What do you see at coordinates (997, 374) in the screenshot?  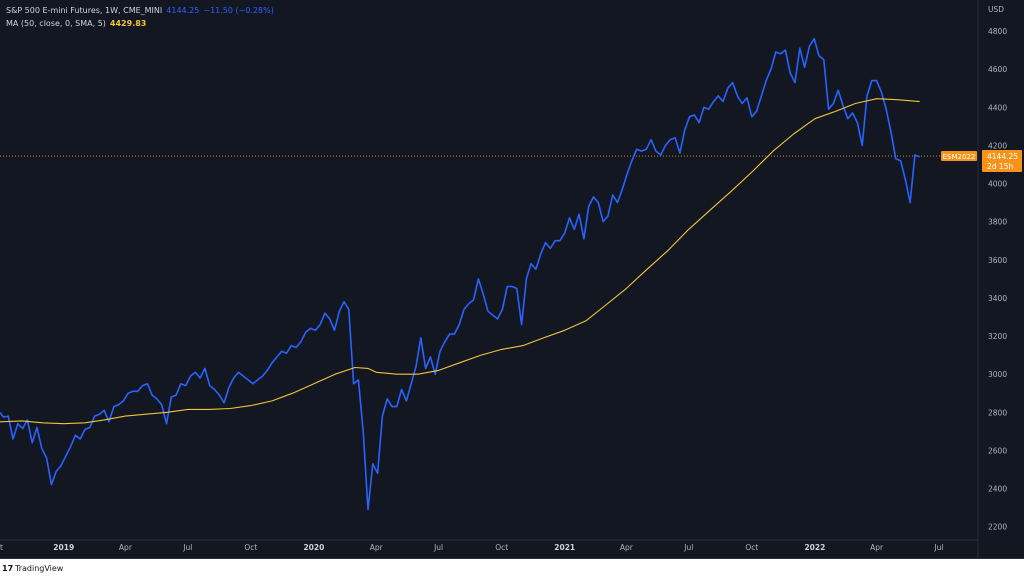 I see `y-tick-label: 3000` at bounding box center [997, 374].